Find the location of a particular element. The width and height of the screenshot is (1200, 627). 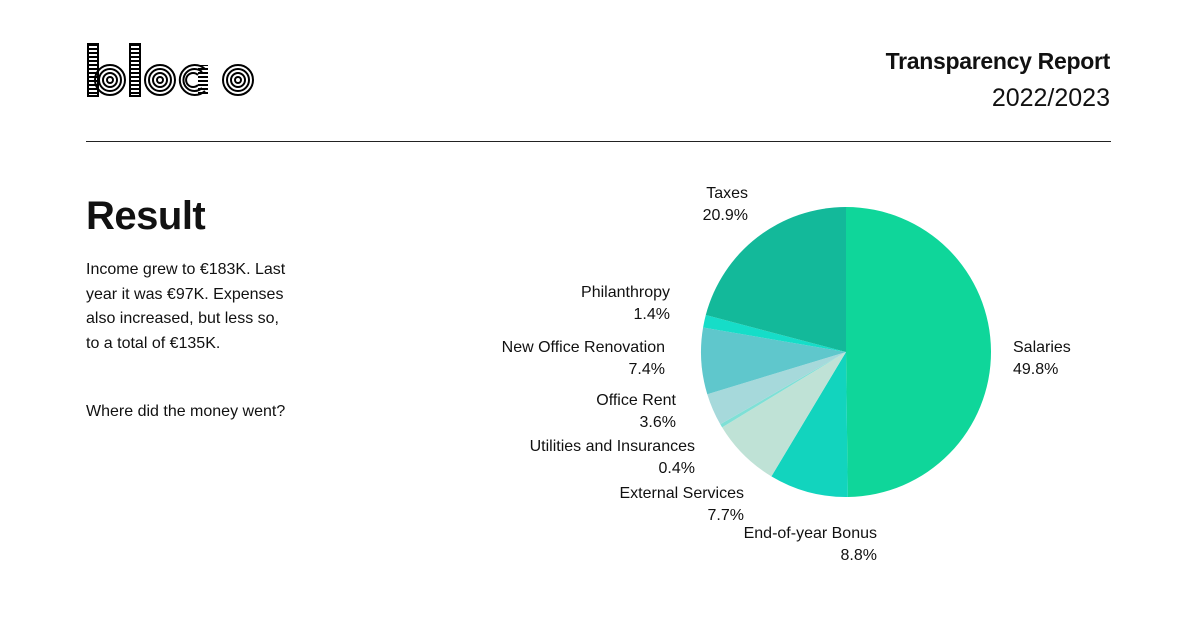

report-title: Transparency Report is located at coordinates (998, 61).